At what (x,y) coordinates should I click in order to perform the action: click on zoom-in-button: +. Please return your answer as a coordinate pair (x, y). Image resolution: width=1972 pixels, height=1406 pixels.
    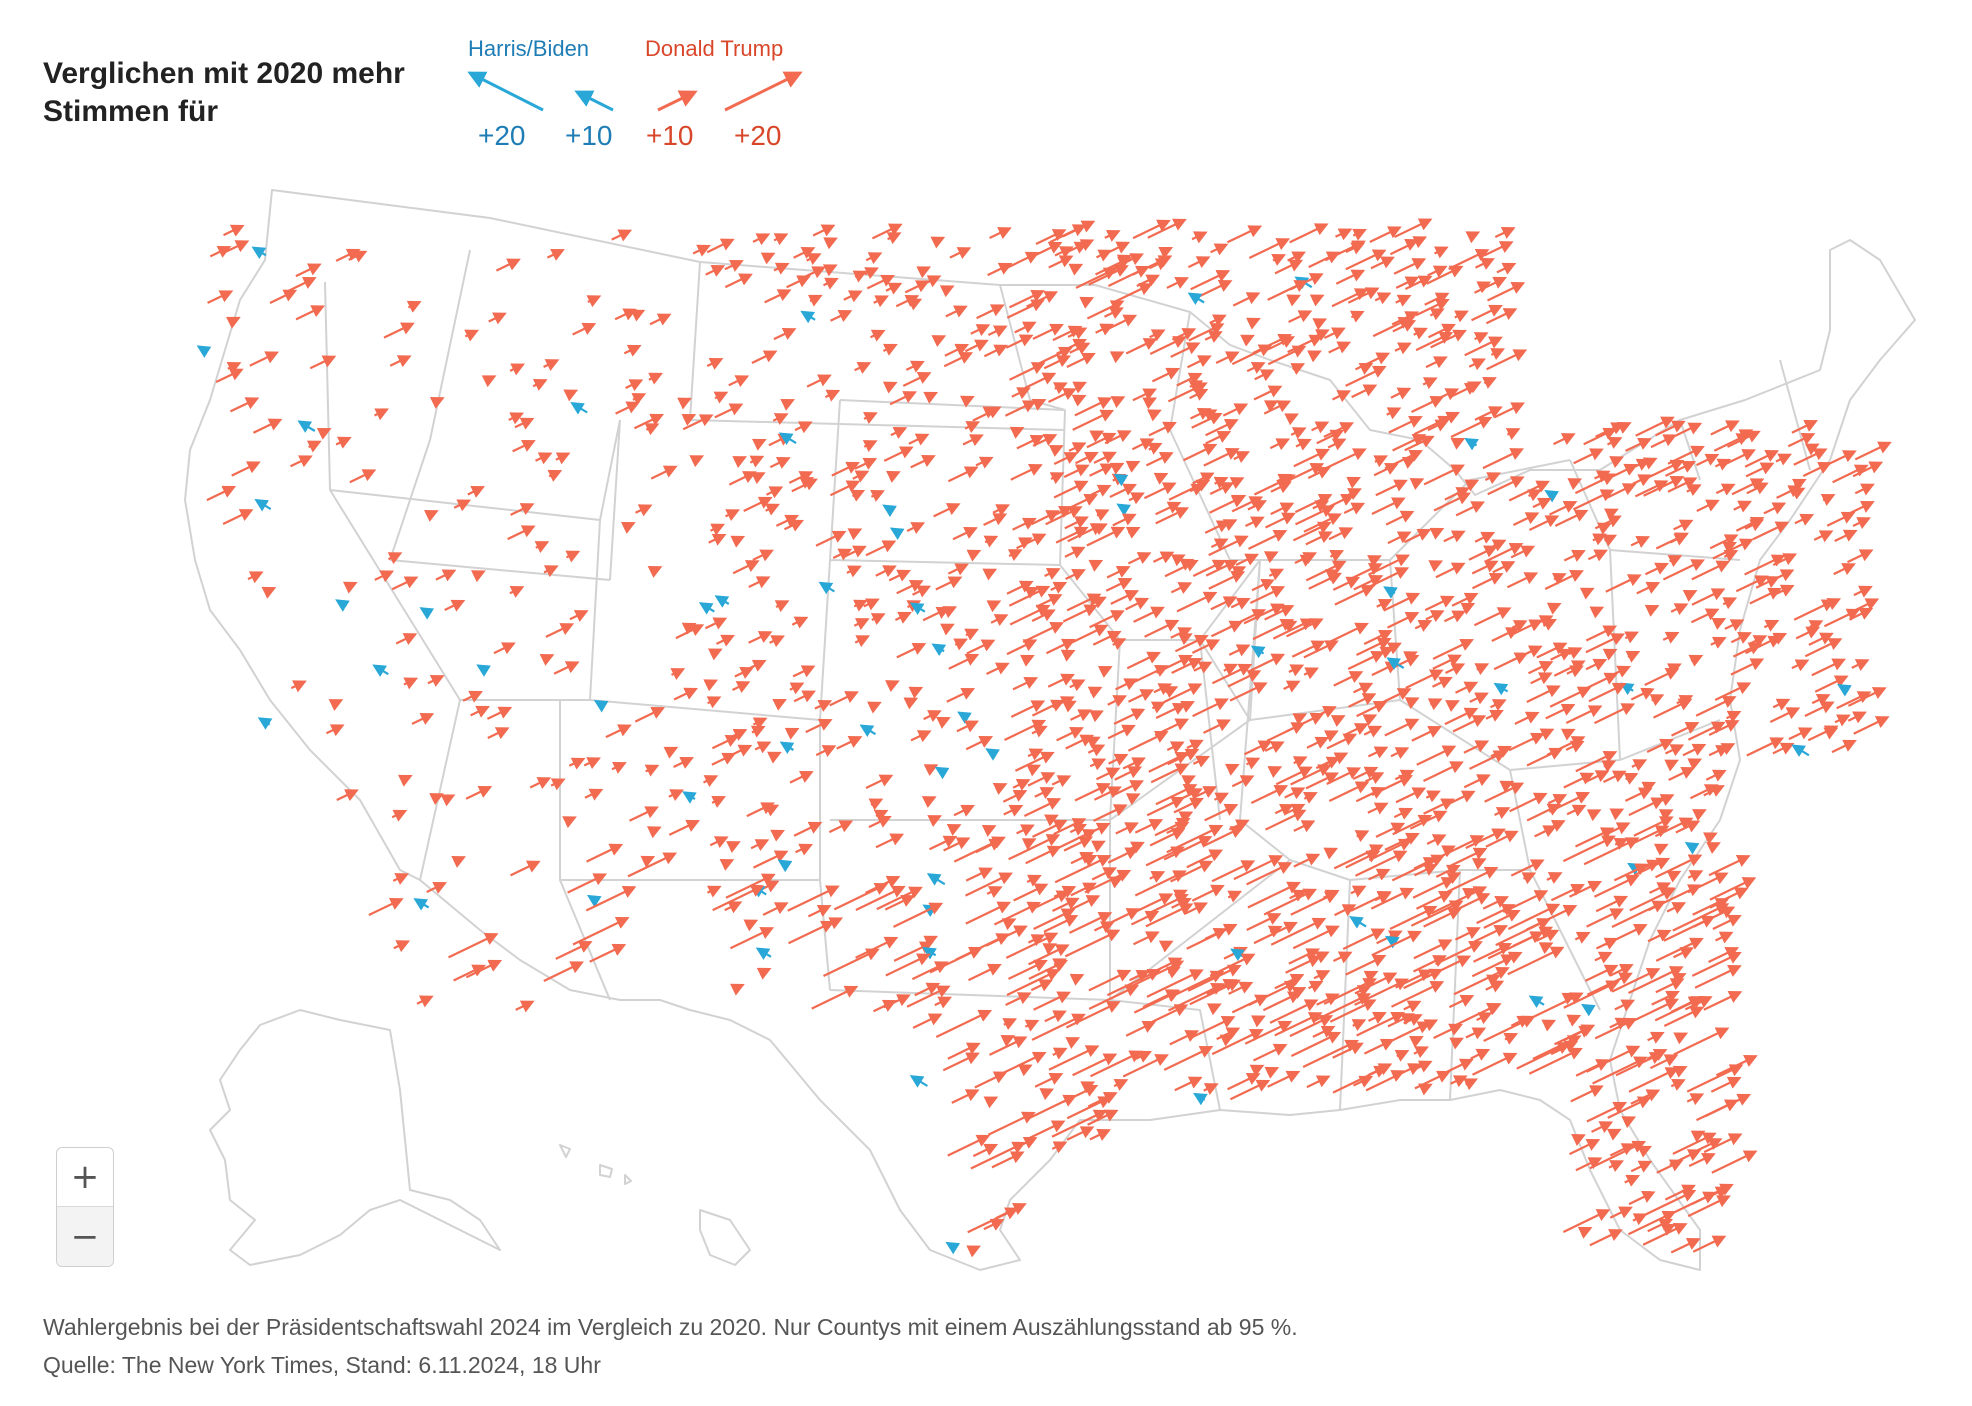
    Looking at the image, I should click on (85, 1177).